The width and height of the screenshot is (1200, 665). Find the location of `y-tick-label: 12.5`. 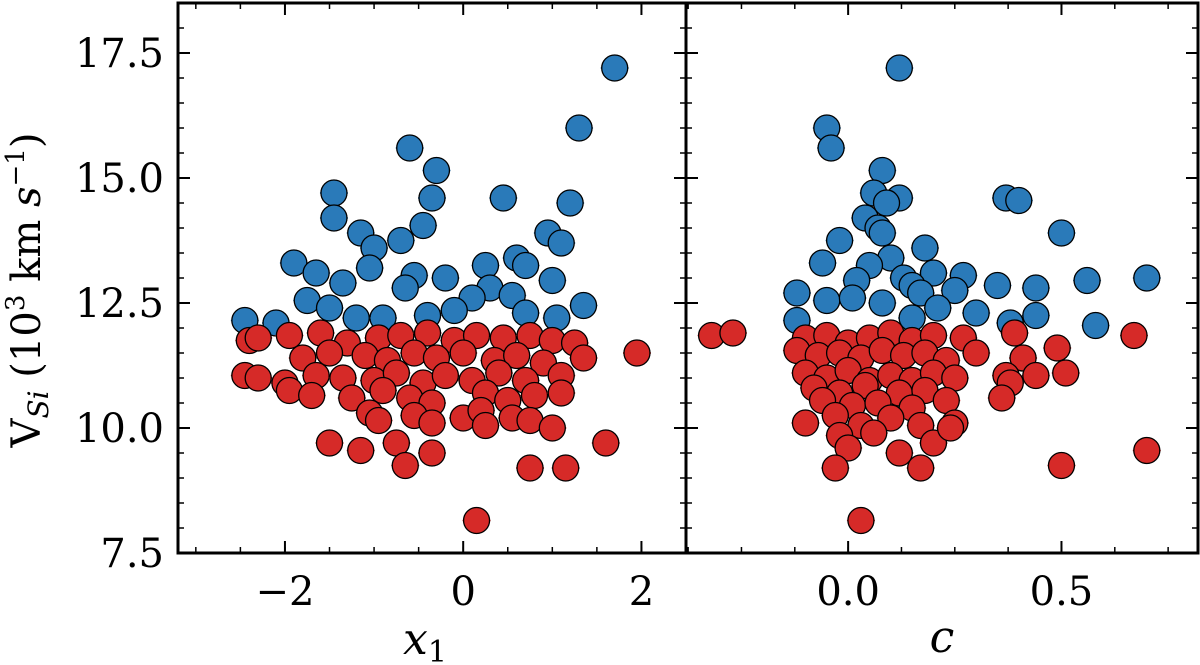

y-tick-label: 12.5 is located at coordinates (119, 304).